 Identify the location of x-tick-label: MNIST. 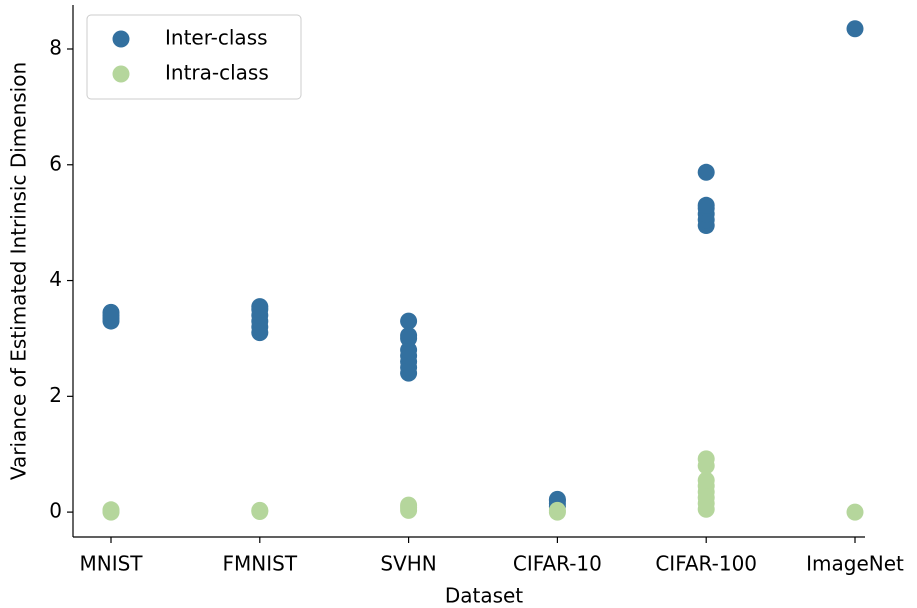
(111, 564).